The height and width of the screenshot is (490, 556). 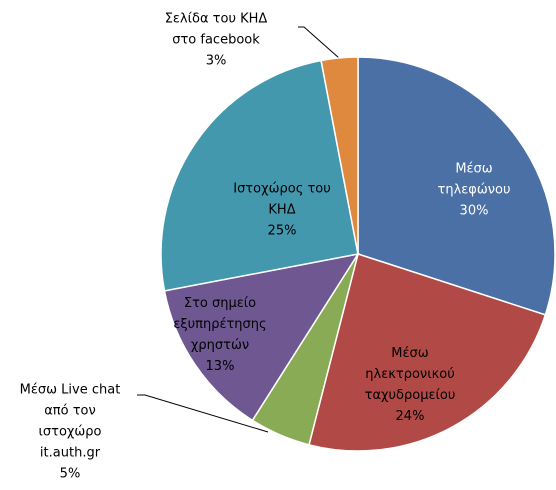 I want to click on slice-label: Μέσω τηλεφώνου 30%, so click(x=474, y=190).